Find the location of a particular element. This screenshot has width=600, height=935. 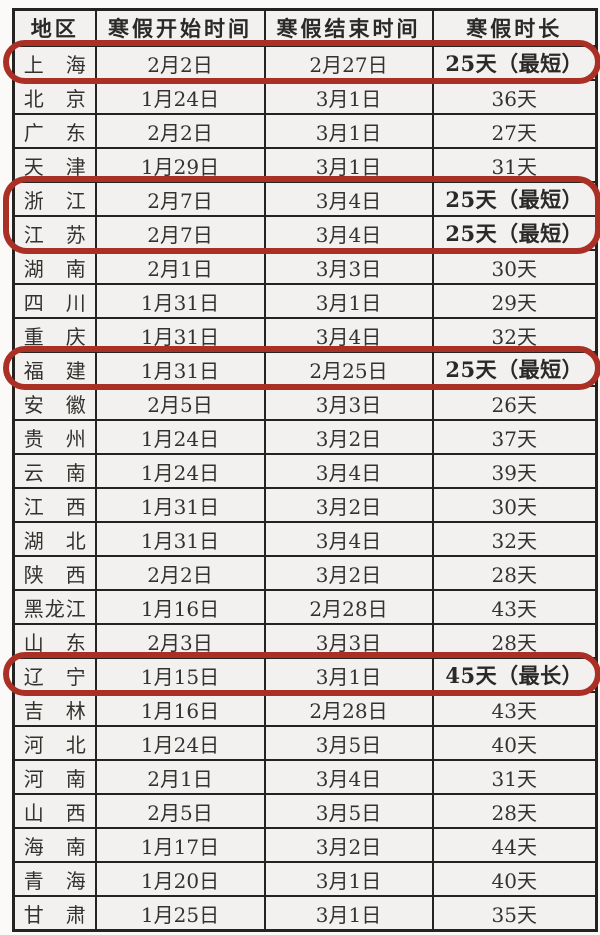

region-label: 贵州 is located at coordinates (54, 438).